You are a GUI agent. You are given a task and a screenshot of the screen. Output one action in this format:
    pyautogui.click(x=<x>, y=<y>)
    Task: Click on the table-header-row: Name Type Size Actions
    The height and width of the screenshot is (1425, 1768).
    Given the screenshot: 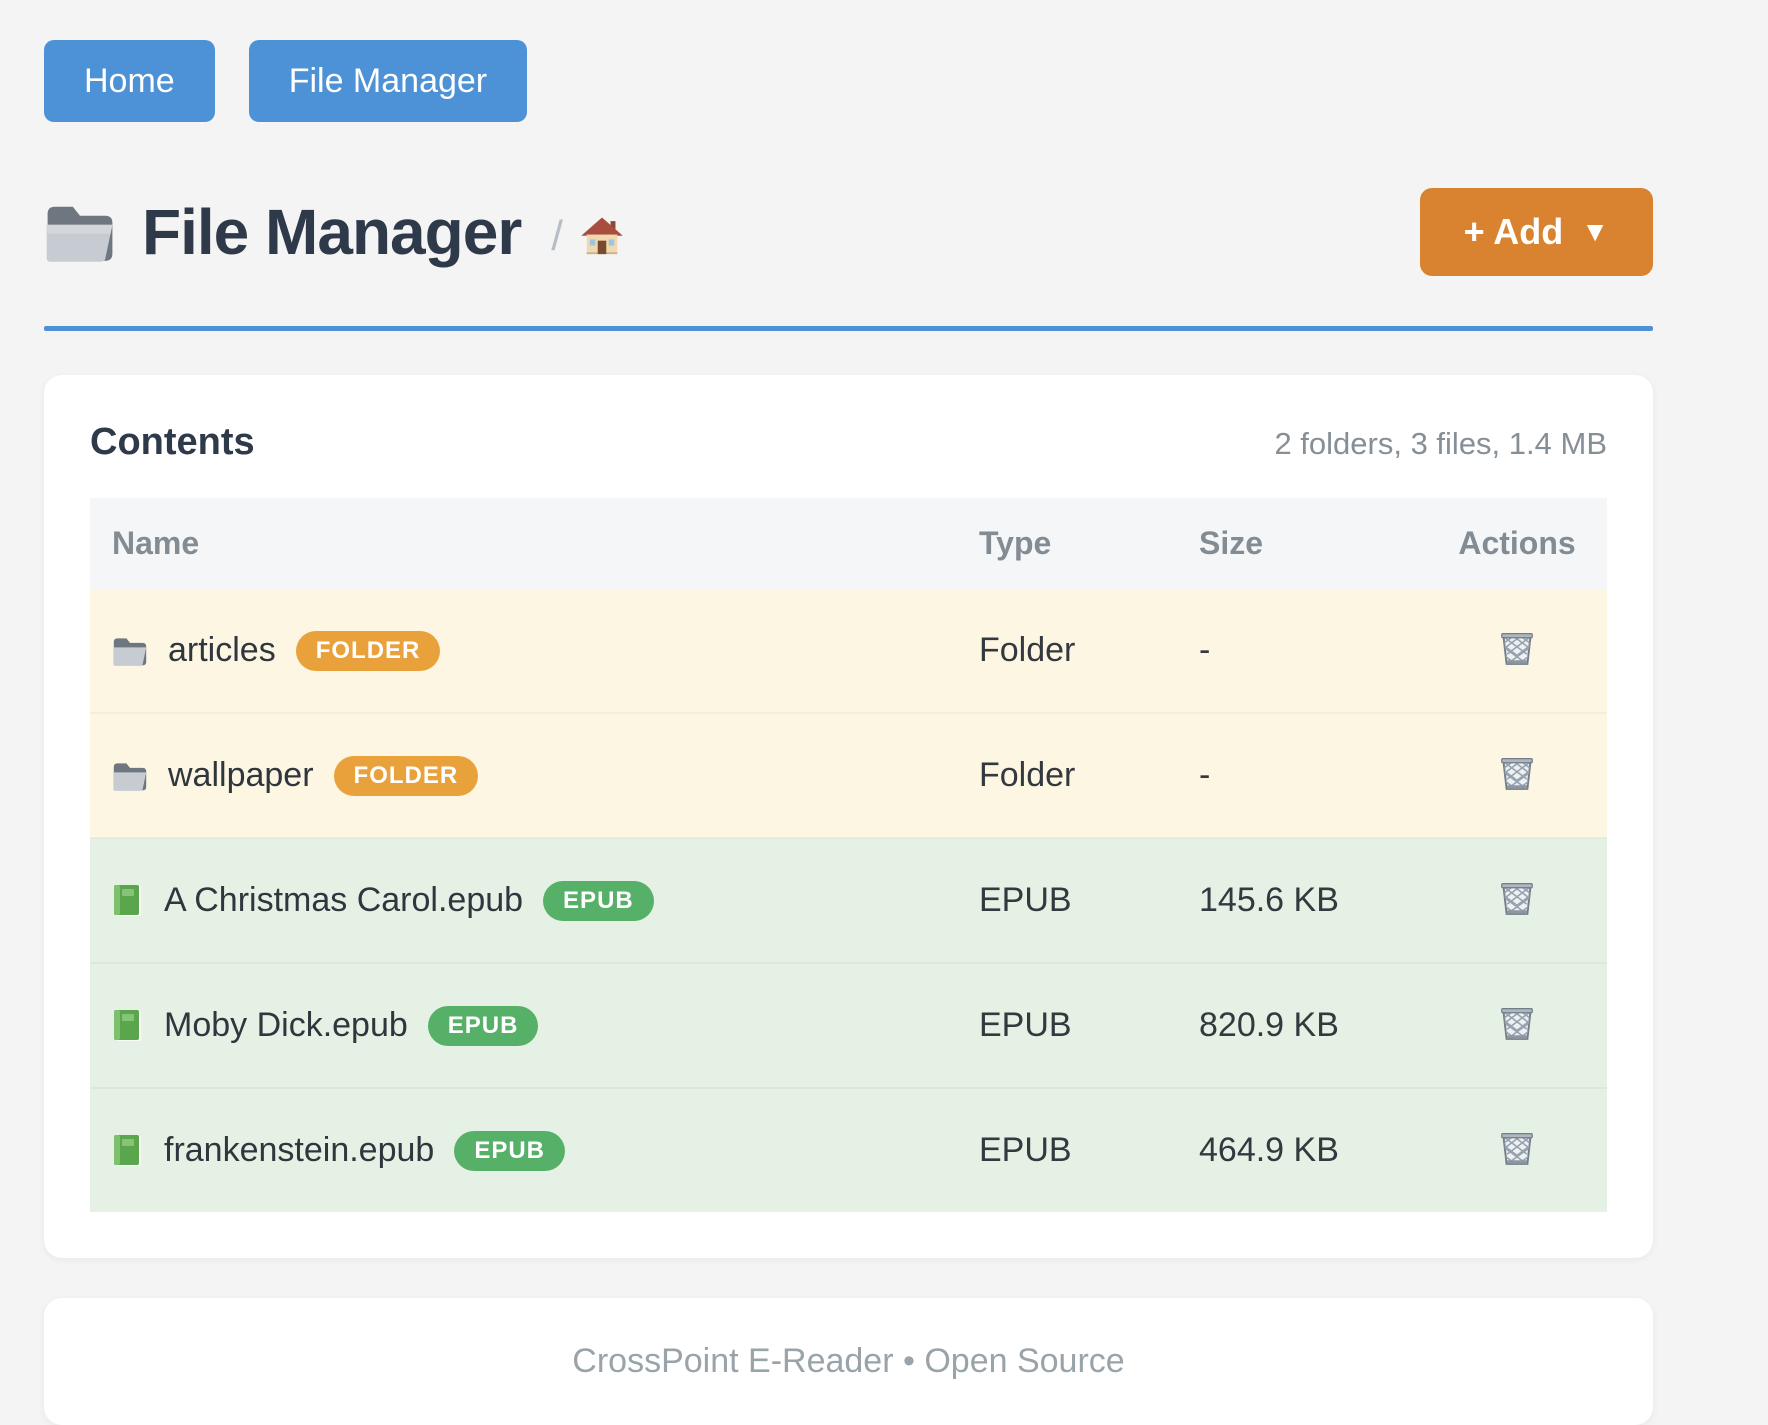 What is the action you would take?
    pyautogui.click(x=848, y=543)
    